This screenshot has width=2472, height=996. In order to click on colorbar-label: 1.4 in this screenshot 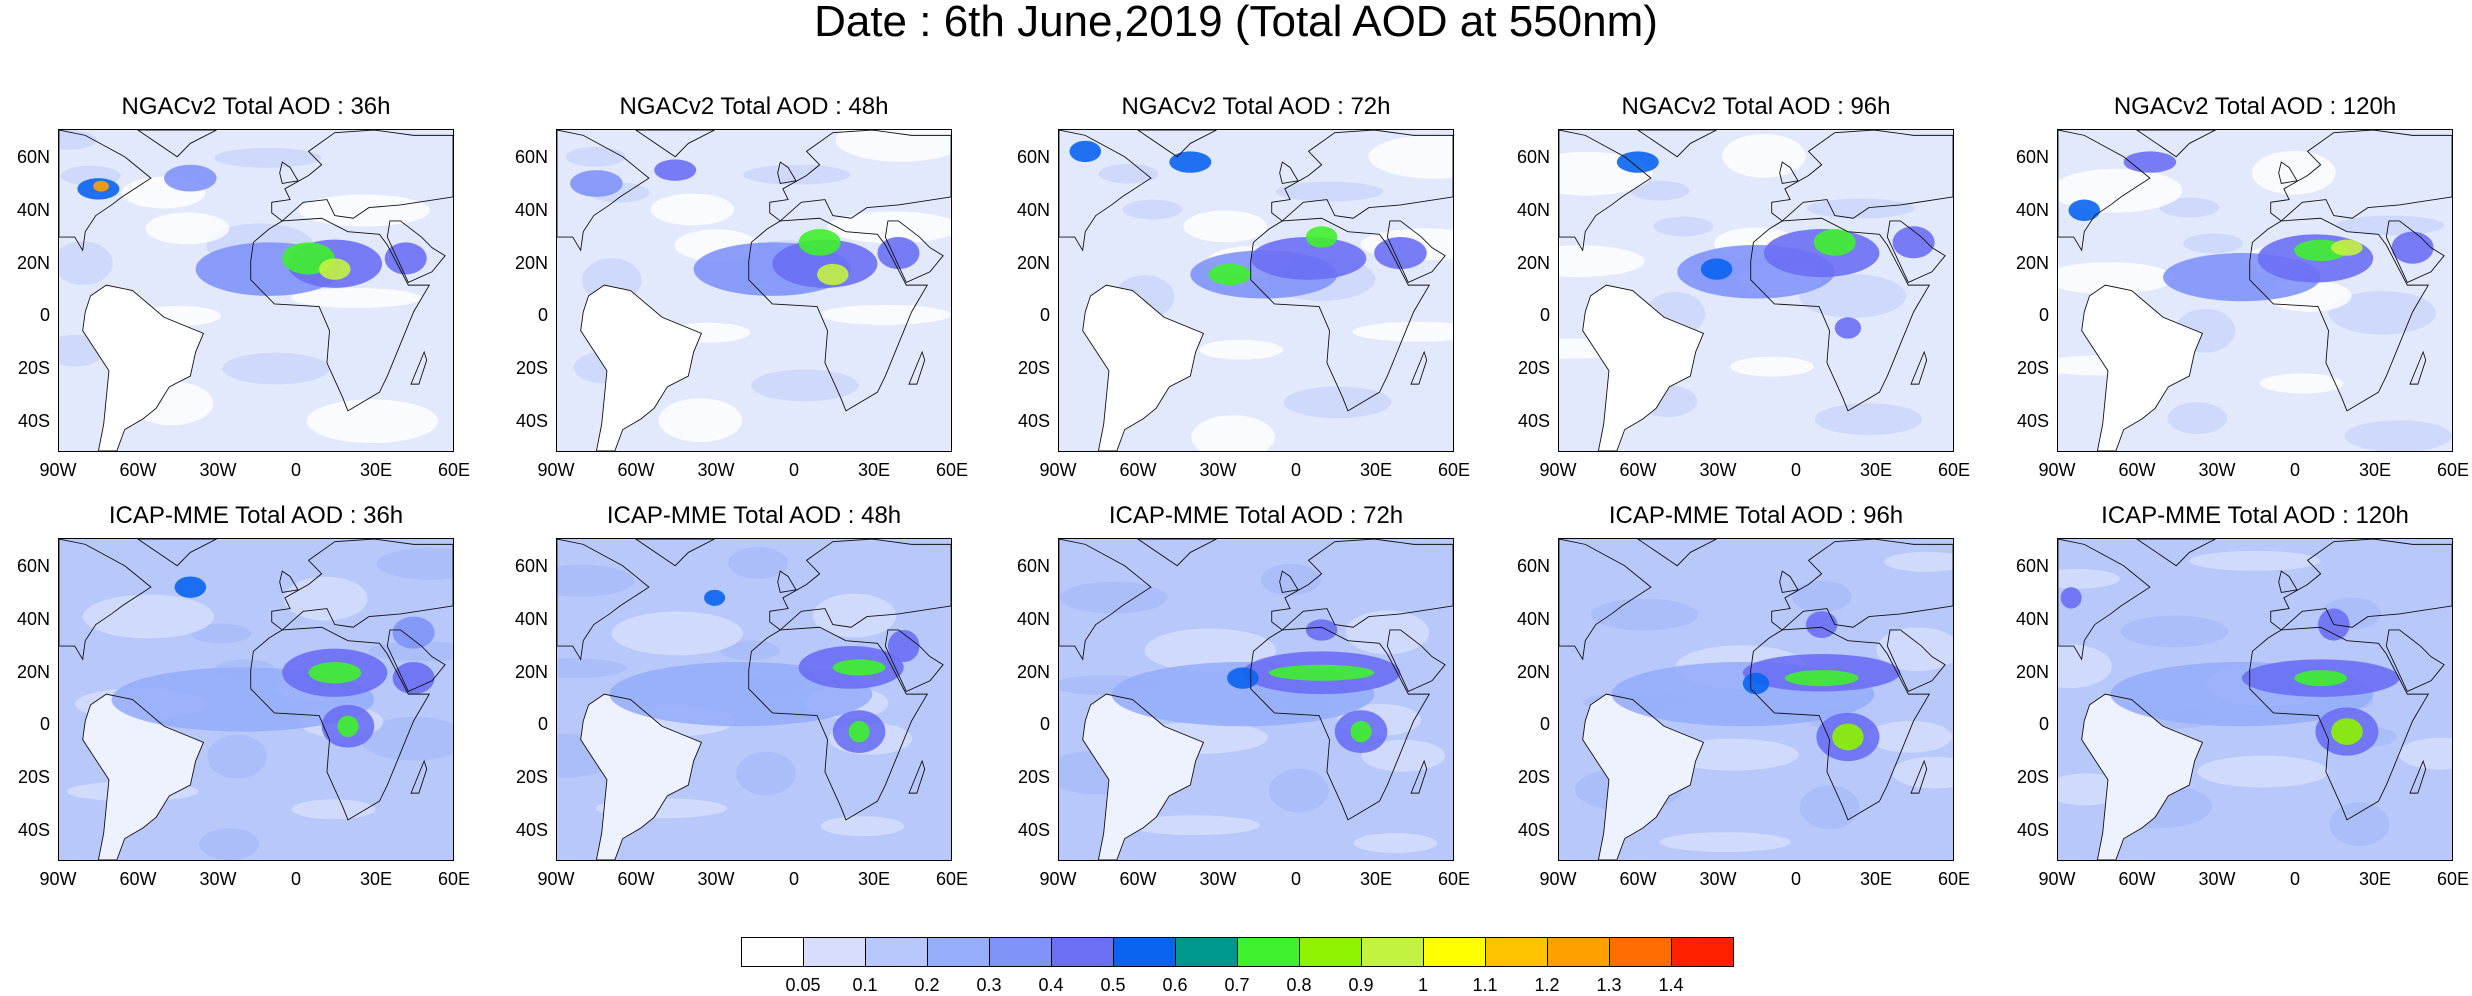, I will do `click(1671, 985)`.